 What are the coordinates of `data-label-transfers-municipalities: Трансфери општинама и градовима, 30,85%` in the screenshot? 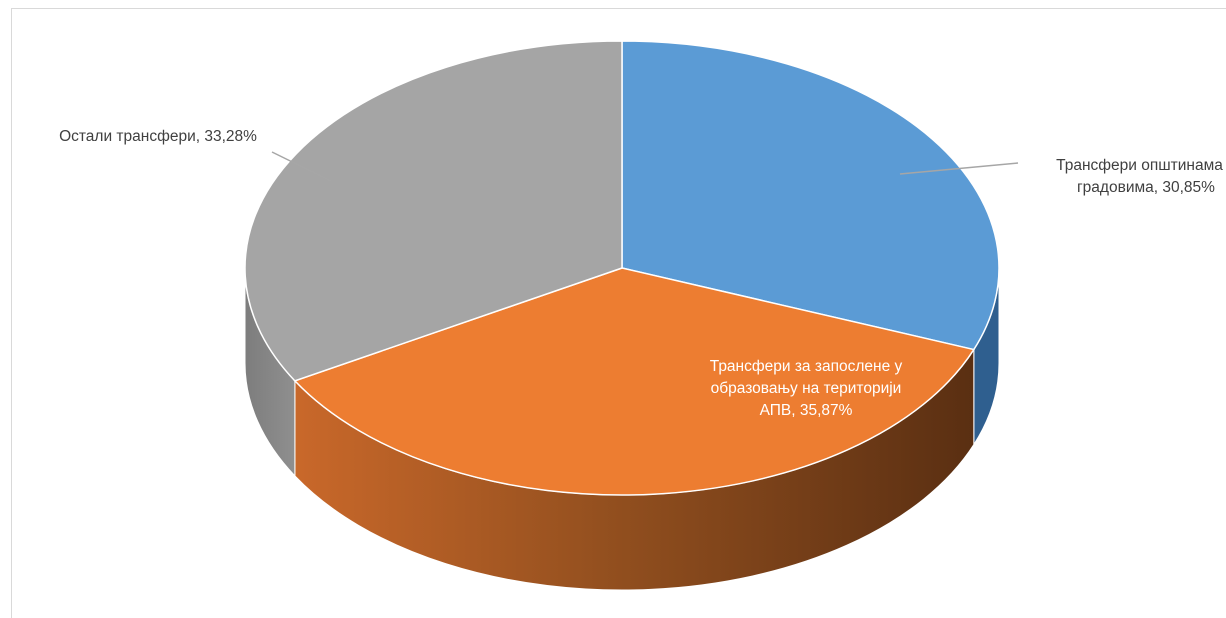 It's located at (1141, 176).